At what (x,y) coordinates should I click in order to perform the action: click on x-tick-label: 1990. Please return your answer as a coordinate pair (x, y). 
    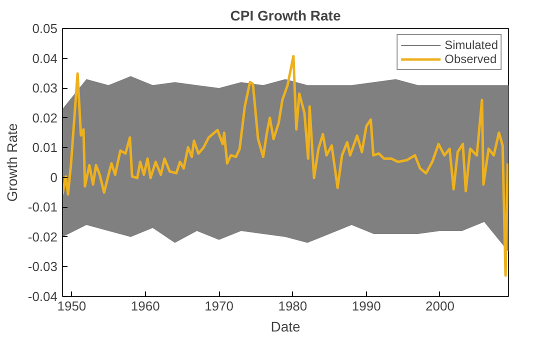
    Looking at the image, I should click on (366, 306).